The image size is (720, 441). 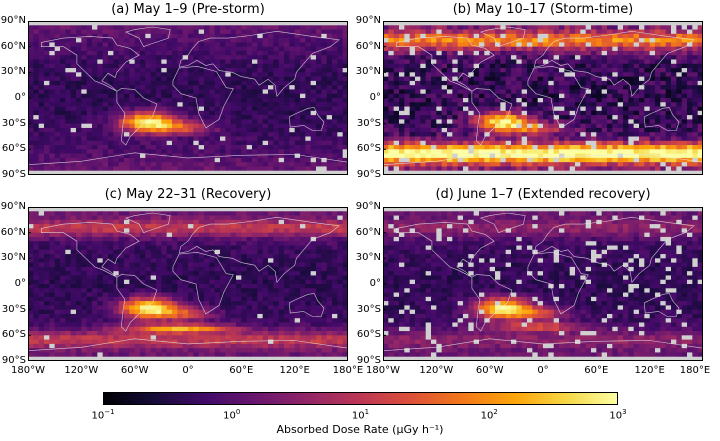 What do you see at coordinates (662, 119) in the screenshot?
I see `coastline` at bounding box center [662, 119].